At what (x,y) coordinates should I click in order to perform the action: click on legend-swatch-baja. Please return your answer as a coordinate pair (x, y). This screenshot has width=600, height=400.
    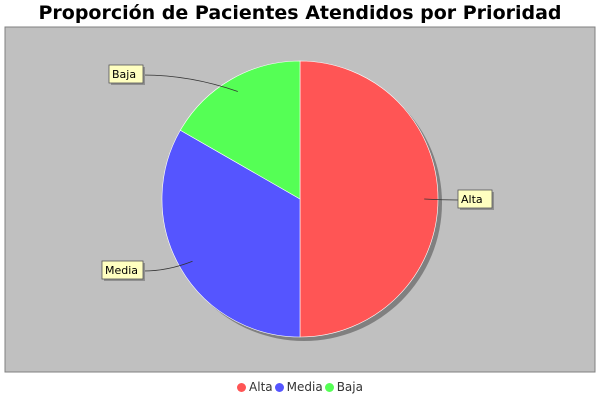
    Looking at the image, I should click on (329, 387).